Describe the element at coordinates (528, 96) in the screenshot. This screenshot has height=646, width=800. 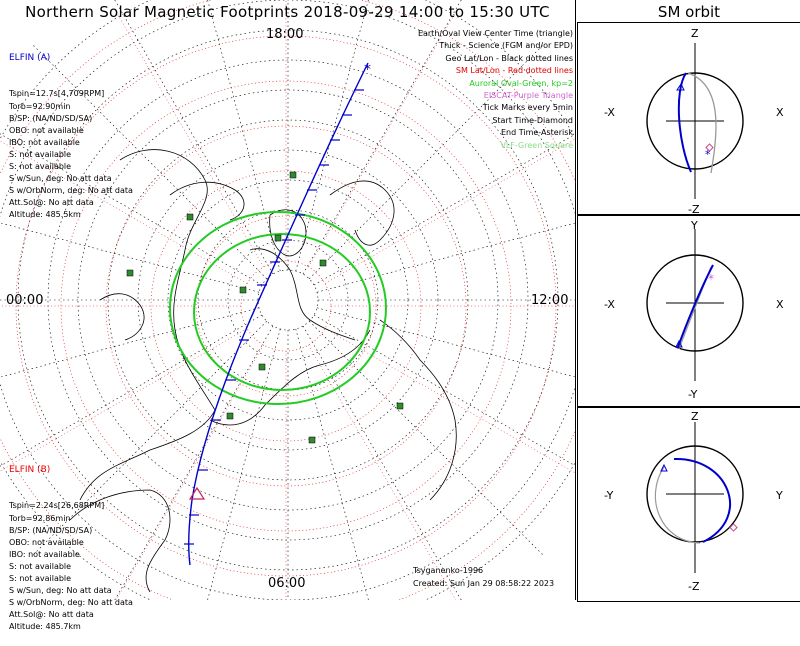
I see `legend-item: EISCAT-Purple Triangle` at that location.